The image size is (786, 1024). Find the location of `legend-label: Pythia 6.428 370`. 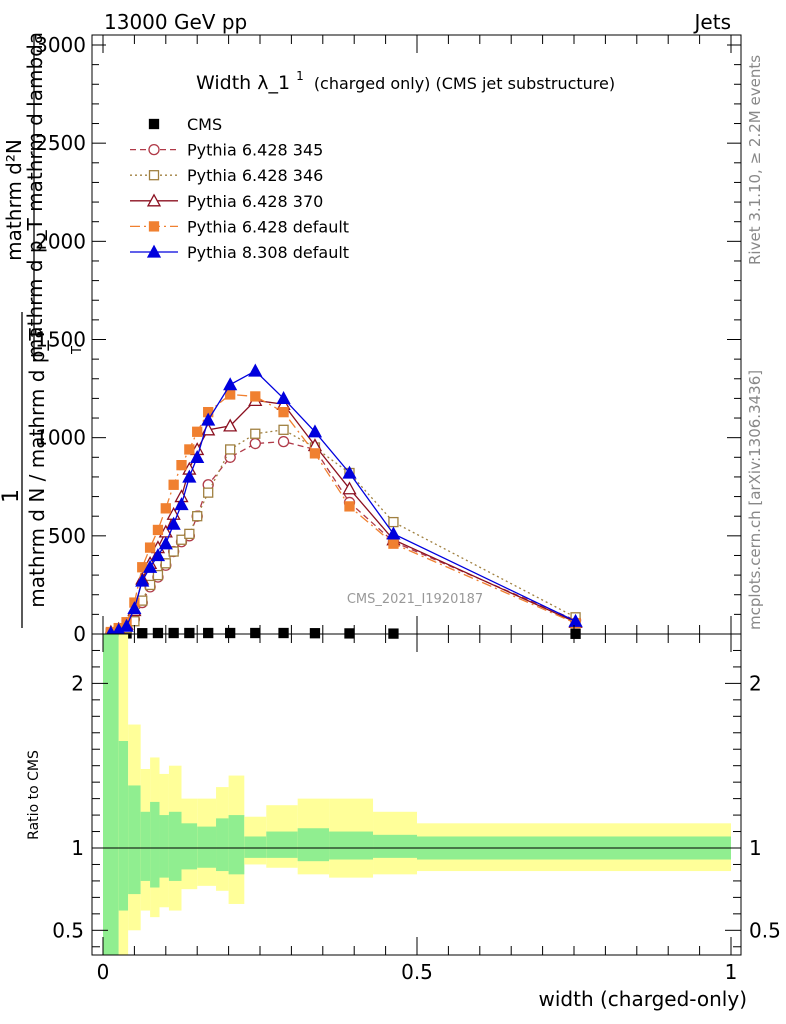

legend-label: Pythia 6.428 370 is located at coordinates (255, 201).